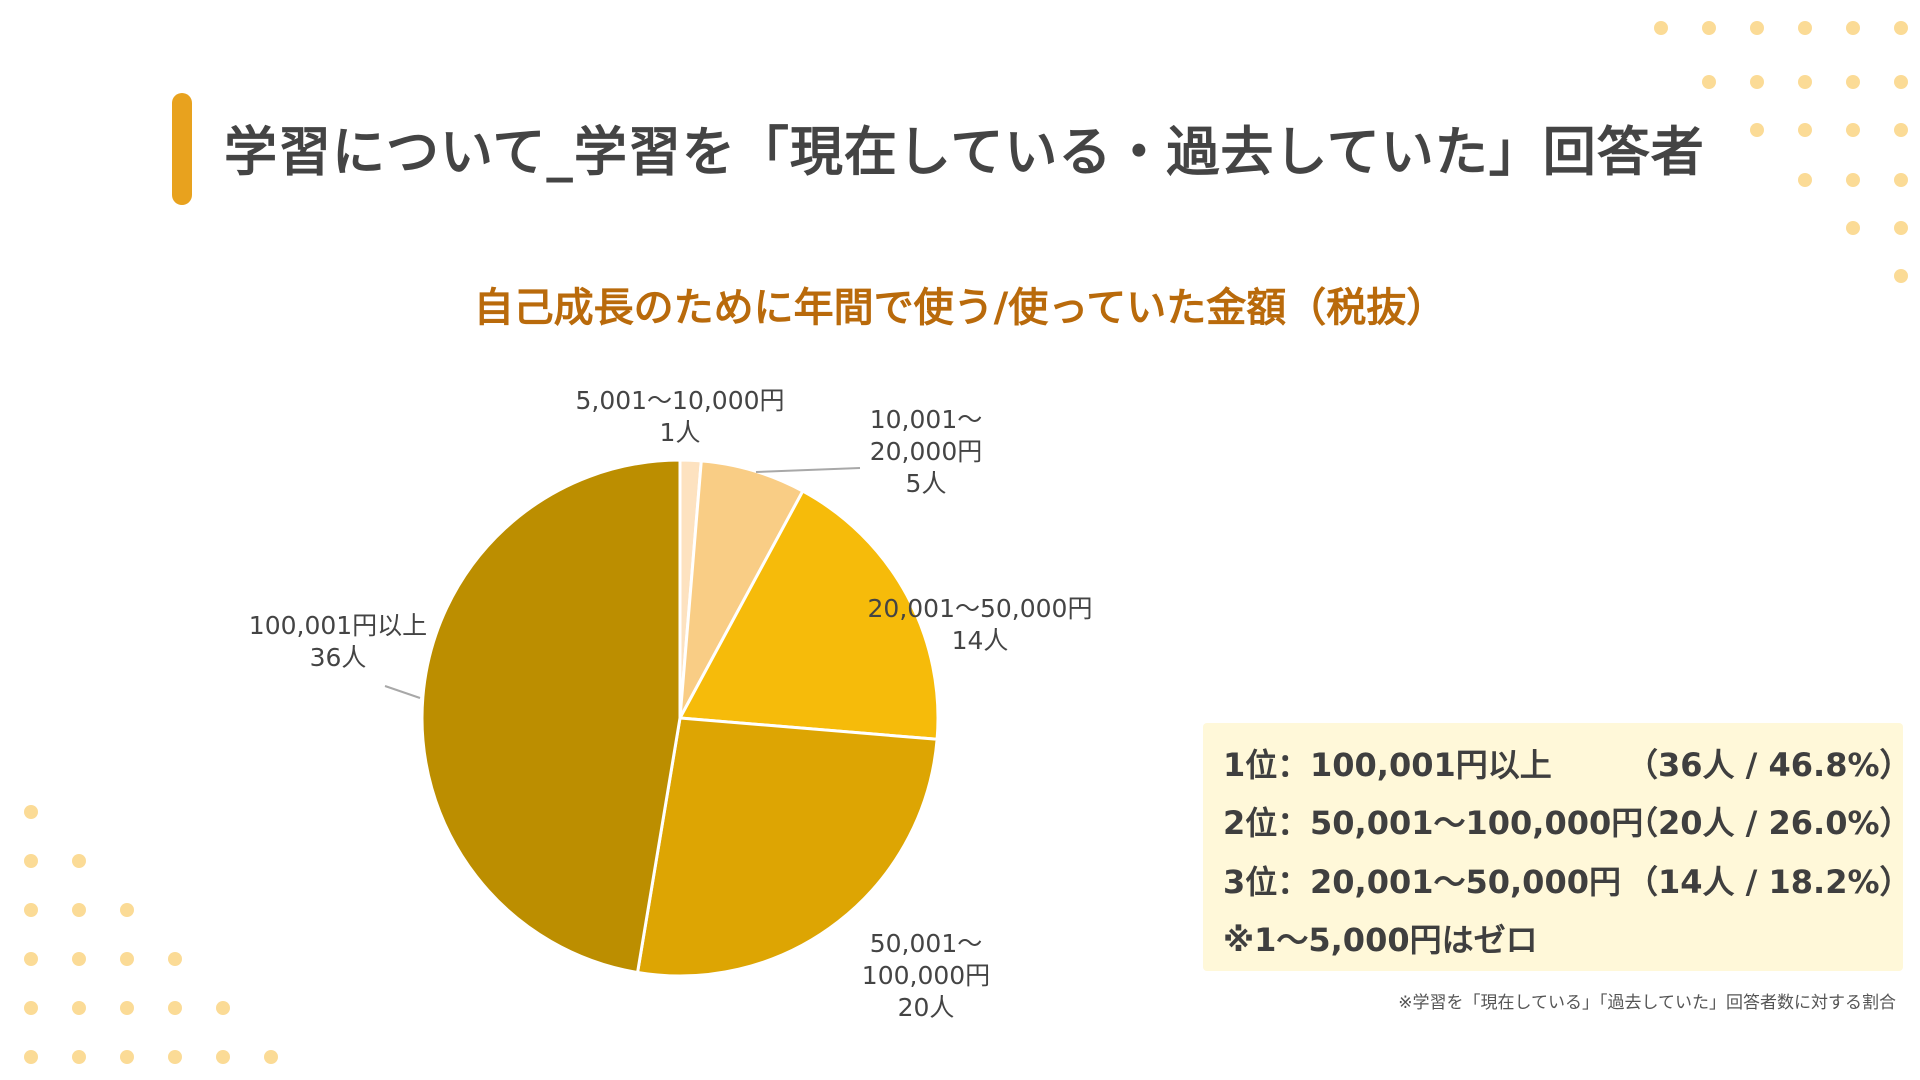 The height and width of the screenshot is (1080, 1920). I want to click on footnote: ※学習を「現在している」「過去していた」回答者数に対する割合, so click(1647, 1003).